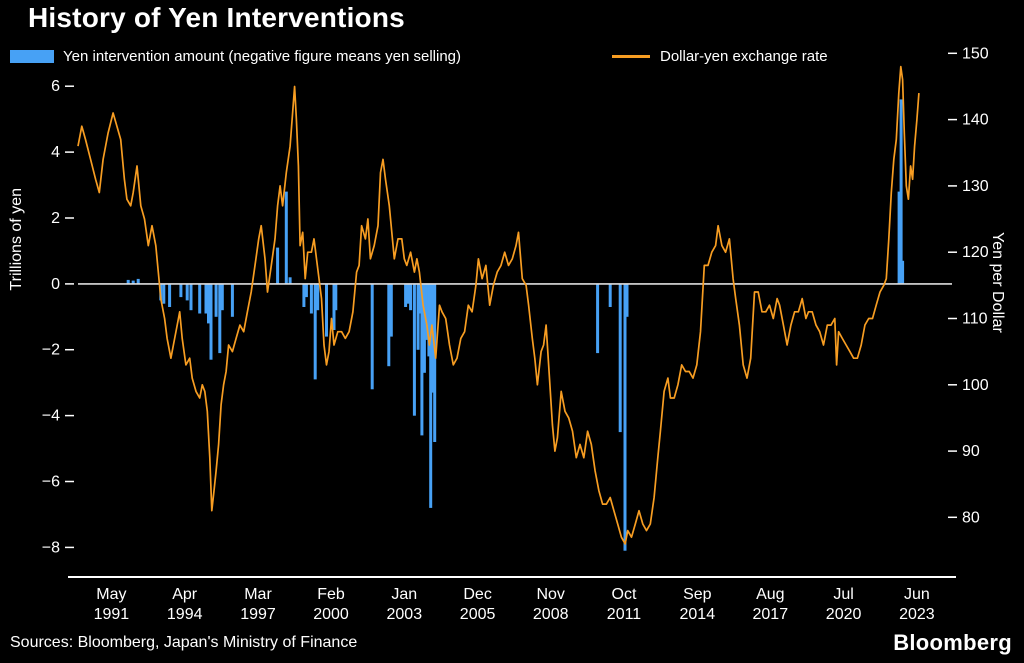 This screenshot has height=663, width=1024. Describe the element at coordinates (975, 385) in the screenshot. I see `right-axis-tick-label: 100` at that location.